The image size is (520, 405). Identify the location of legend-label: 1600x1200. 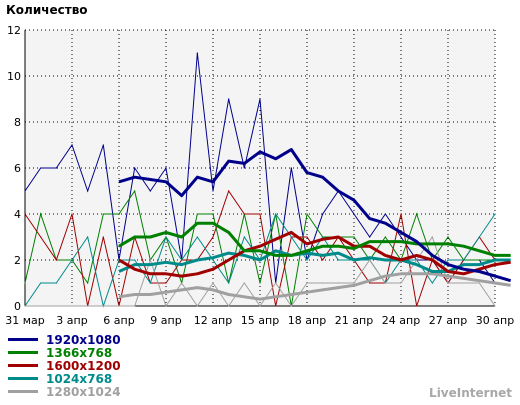
(83, 365).